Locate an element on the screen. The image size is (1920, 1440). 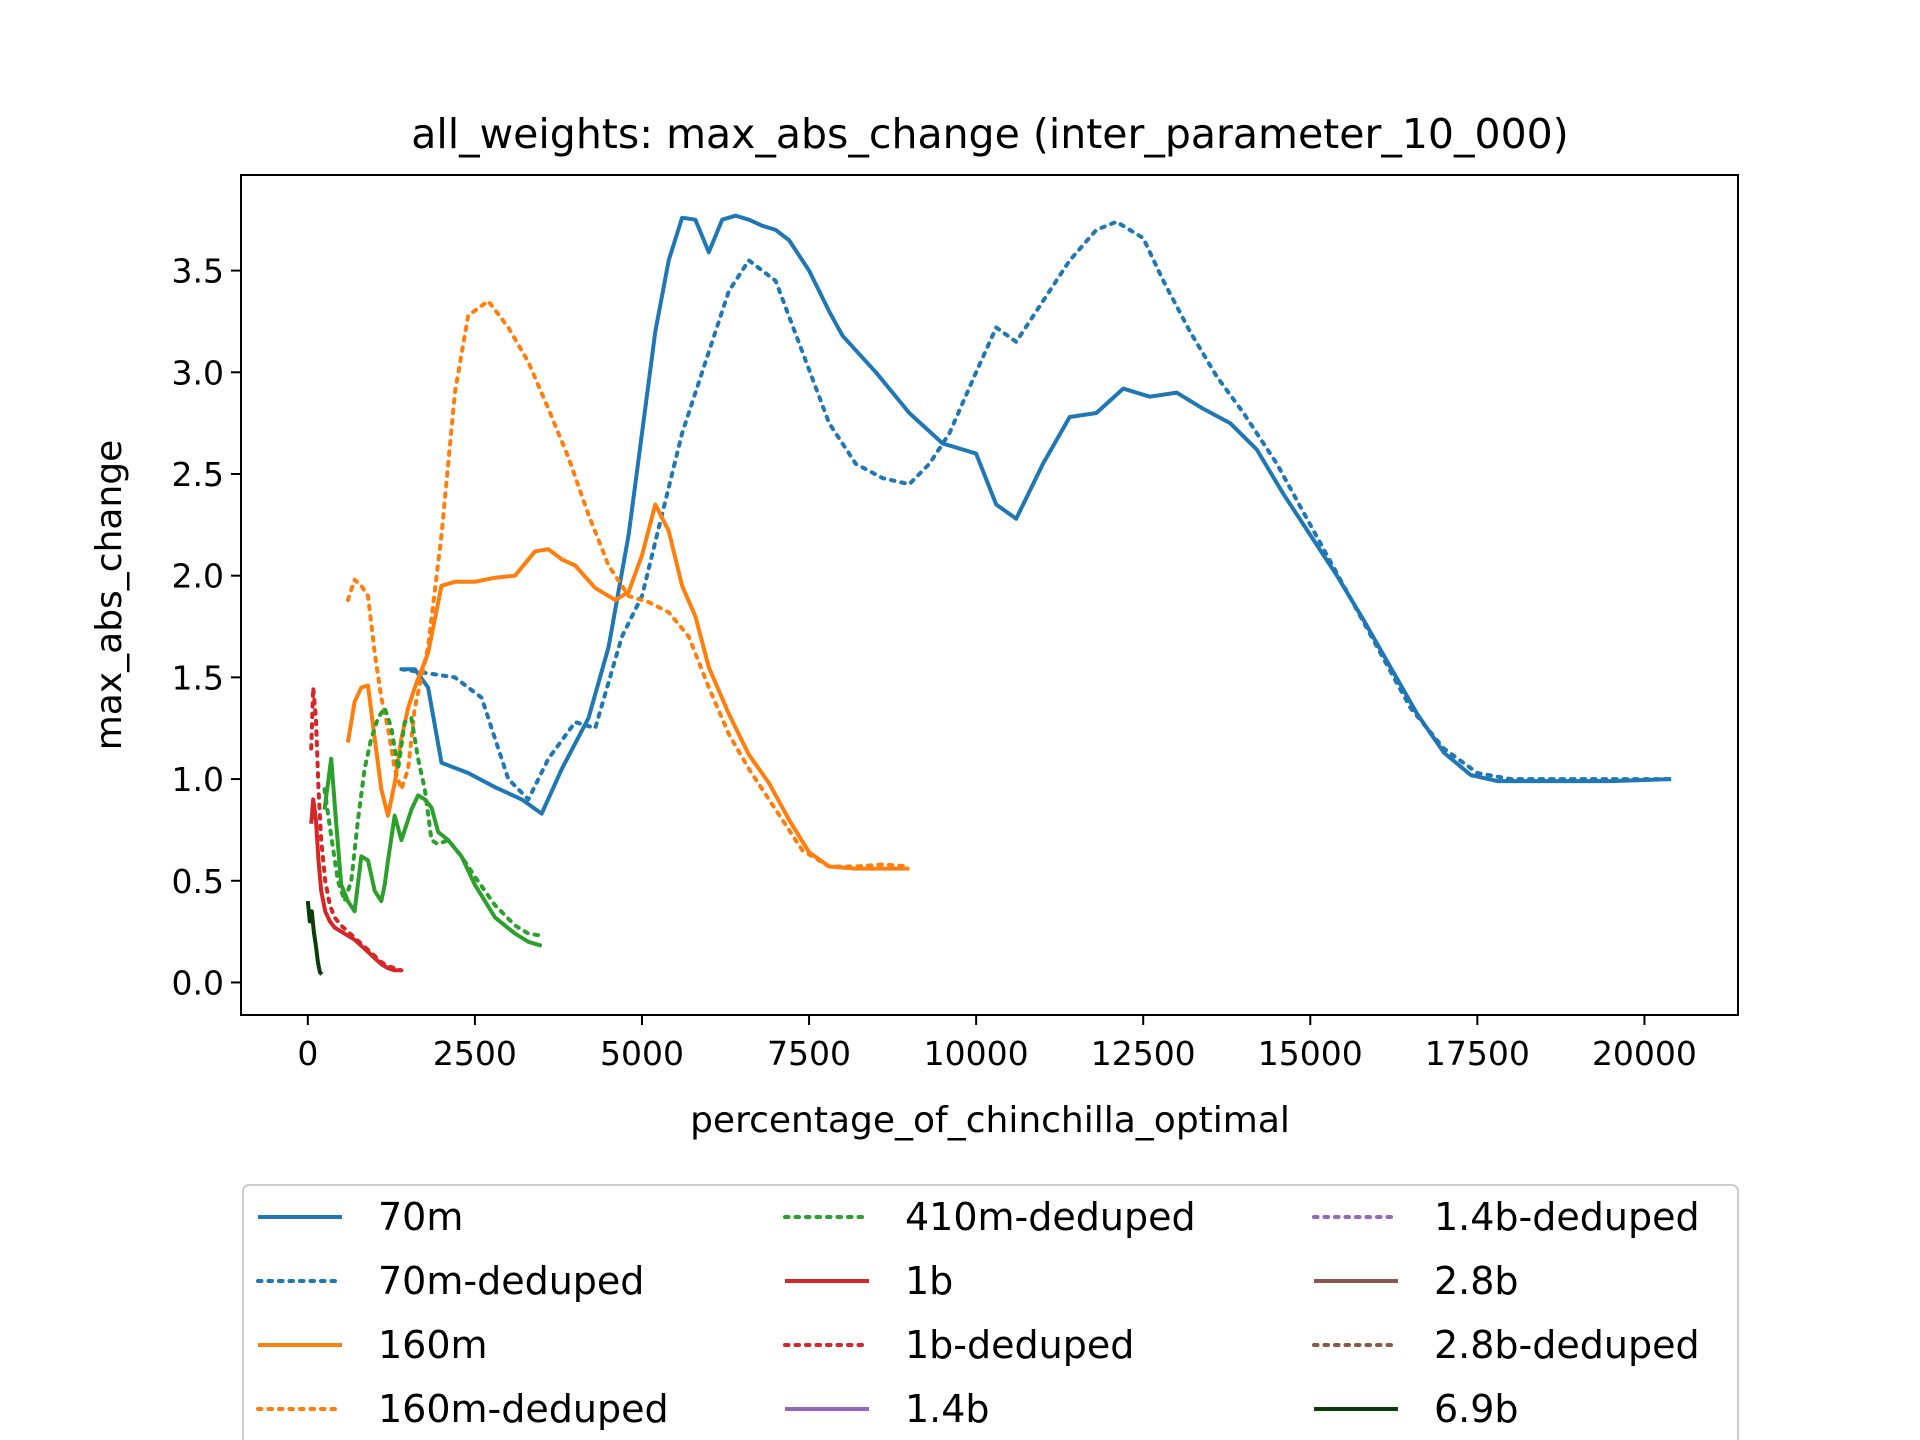
series-line-160m is located at coordinates (627, 686).